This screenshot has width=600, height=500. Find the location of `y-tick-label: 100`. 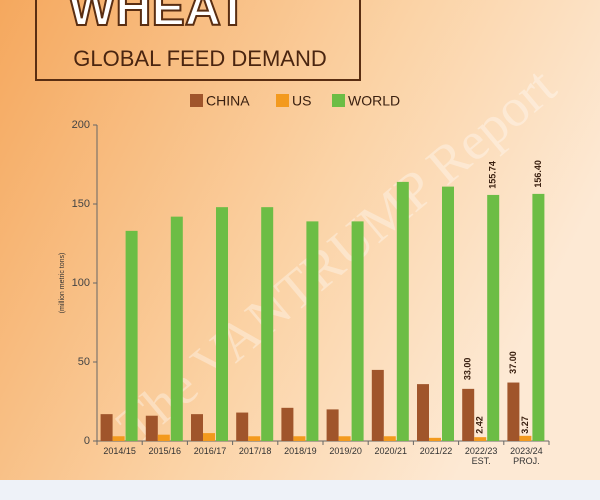

y-tick-label: 100 is located at coordinates (81, 283).